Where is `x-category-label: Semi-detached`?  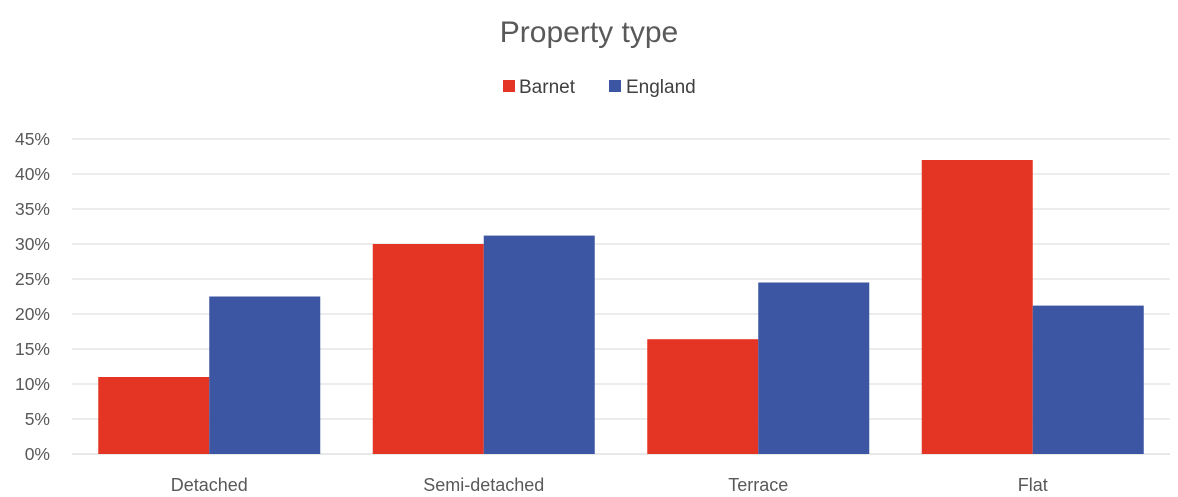
x-category-label: Semi-detached is located at coordinates (483, 485).